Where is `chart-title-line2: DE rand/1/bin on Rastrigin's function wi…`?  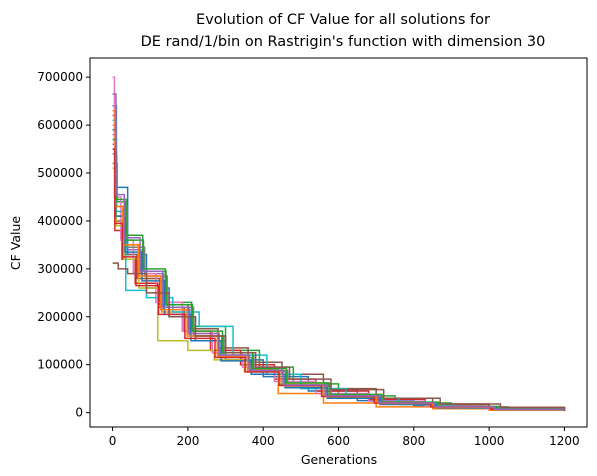 chart-title-line2: DE rand/1/bin on Rastrigin's function wi… is located at coordinates (343, 42).